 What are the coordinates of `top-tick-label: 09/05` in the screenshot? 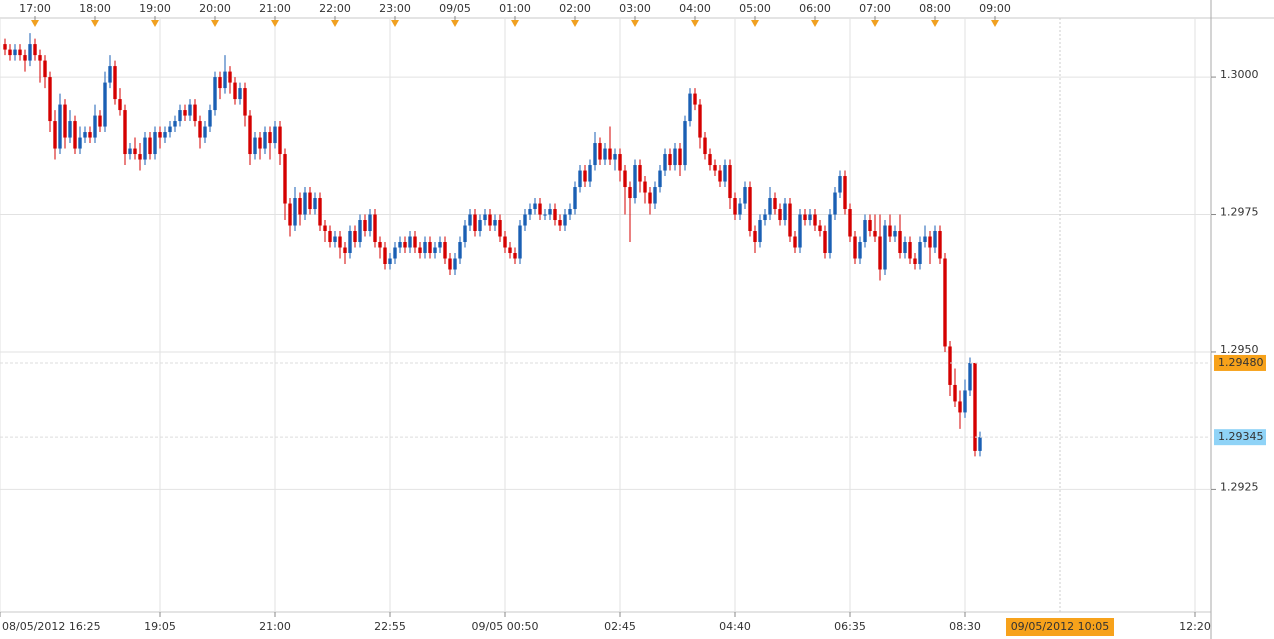 It's located at (455, 8).